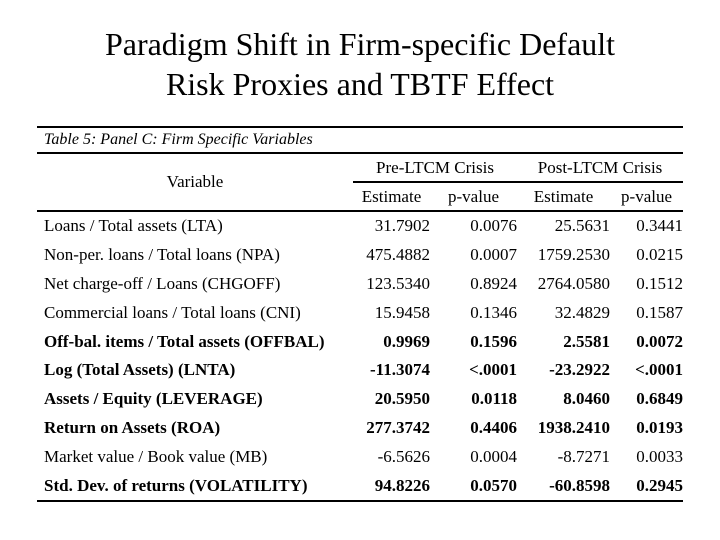  What do you see at coordinates (660, 255) in the screenshot?
I see `row-value: 0.0215` at bounding box center [660, 255].